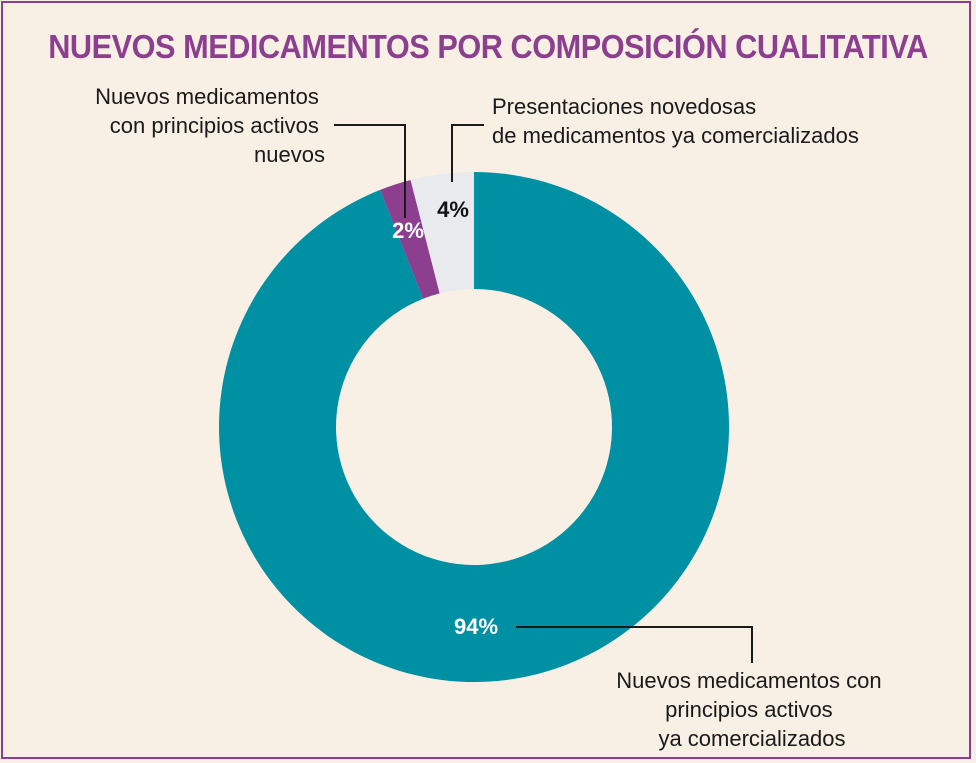  What do you see at coordinates (453, 209) in the screenshot?
I see `value-label-4: 4%` at bounding box center [453, 209].